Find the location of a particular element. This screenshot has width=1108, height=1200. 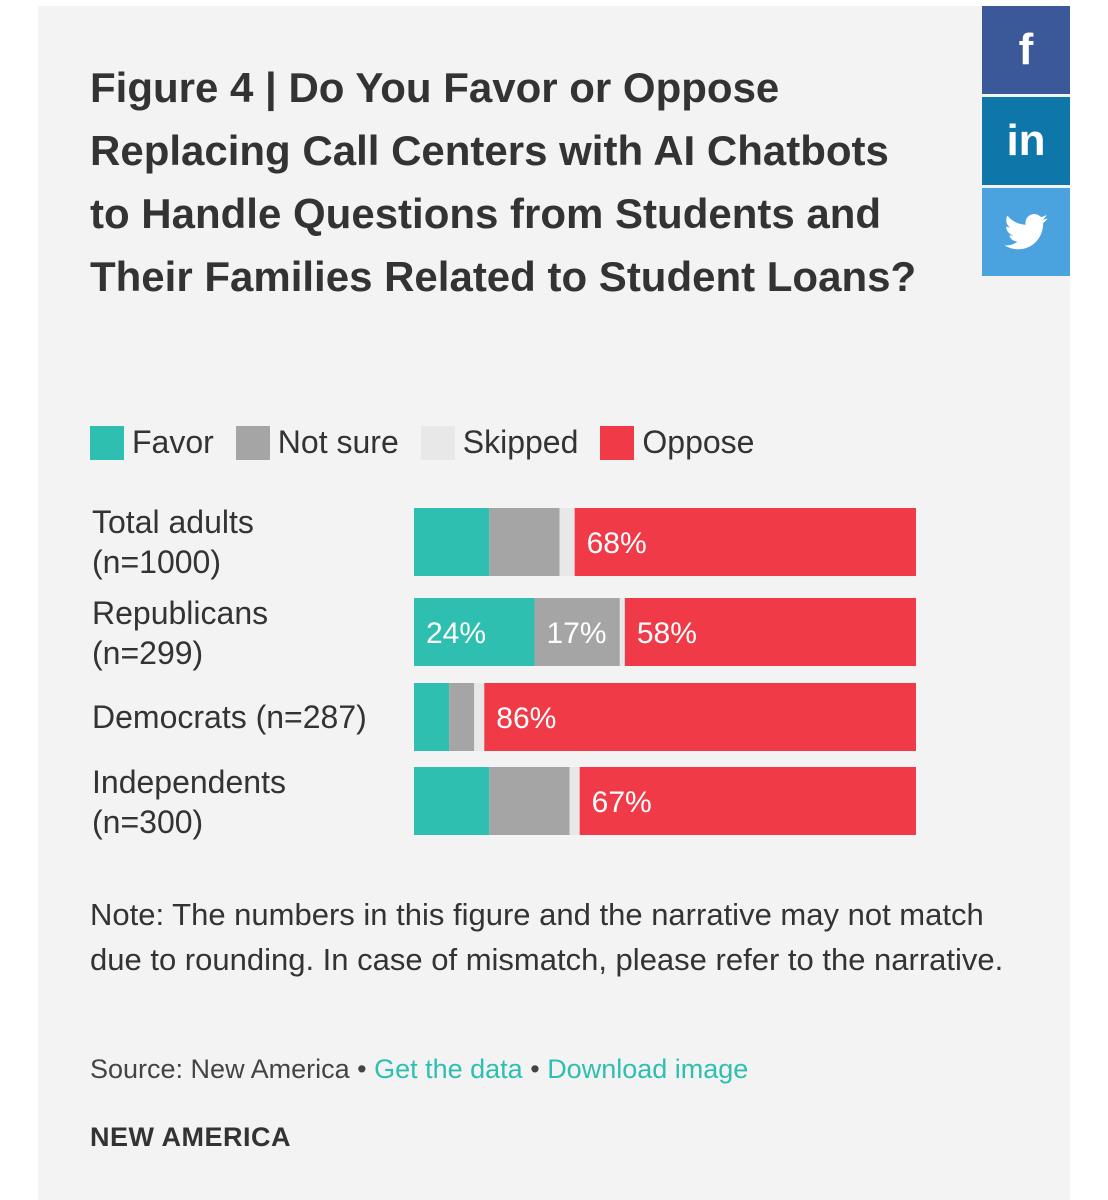

facebook-icon: f is located at coordinates (1026, 49).